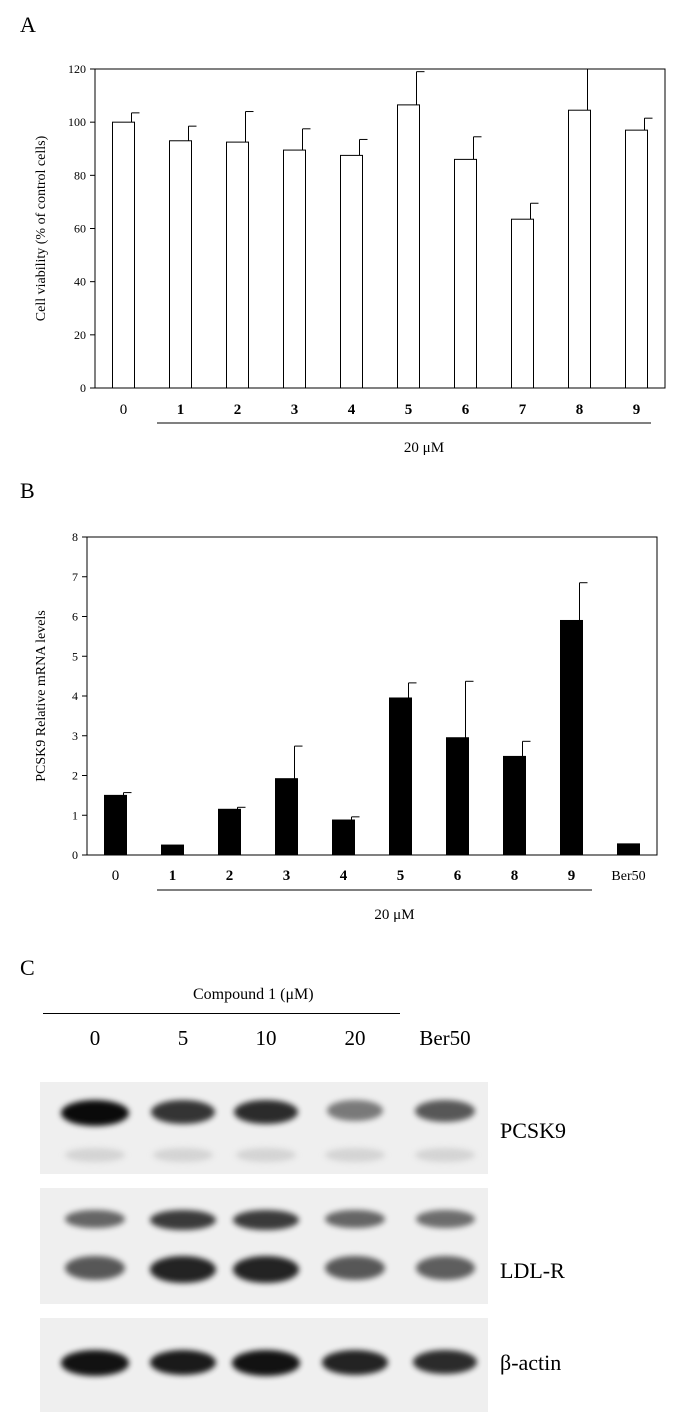 Image resolution: width=677 pixels, height=1418 pixels. What do you see at coordinates (221, 1013) in the screenshot?
I see `blot-header-line` at bounding box center [221, 1013].